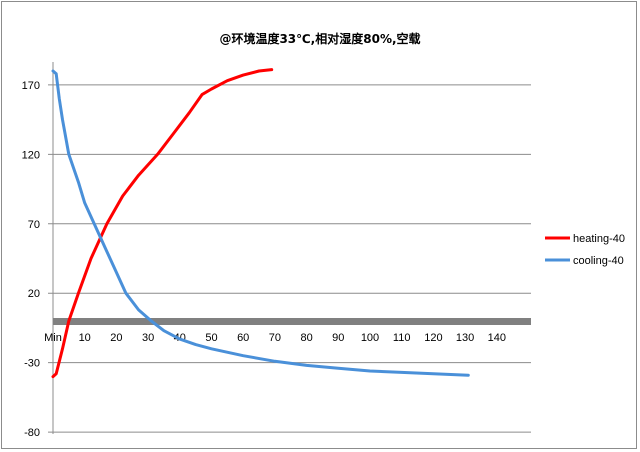  Describe the element at coordinates (31, 155) in the screenshot. I see `y-tick-label: 120` at that location.